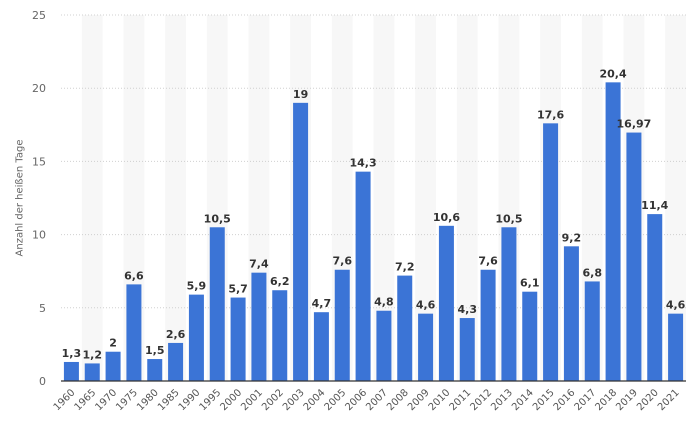 The width and height of the screenshot is (700, 433). Describe the element at coordinates (197, 286) in the screenshot. I see `value-label: 5,9` at that location.